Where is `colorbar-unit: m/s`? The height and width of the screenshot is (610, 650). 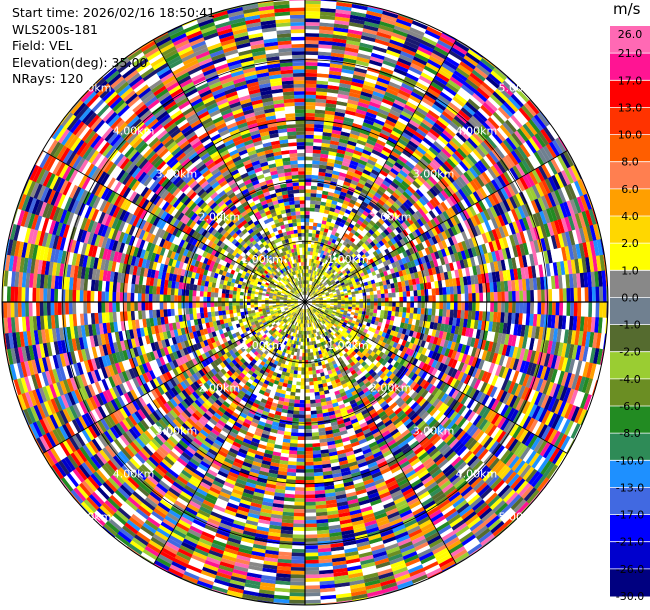
colorbar-unit: m/s is located at coordinates (626, 9).